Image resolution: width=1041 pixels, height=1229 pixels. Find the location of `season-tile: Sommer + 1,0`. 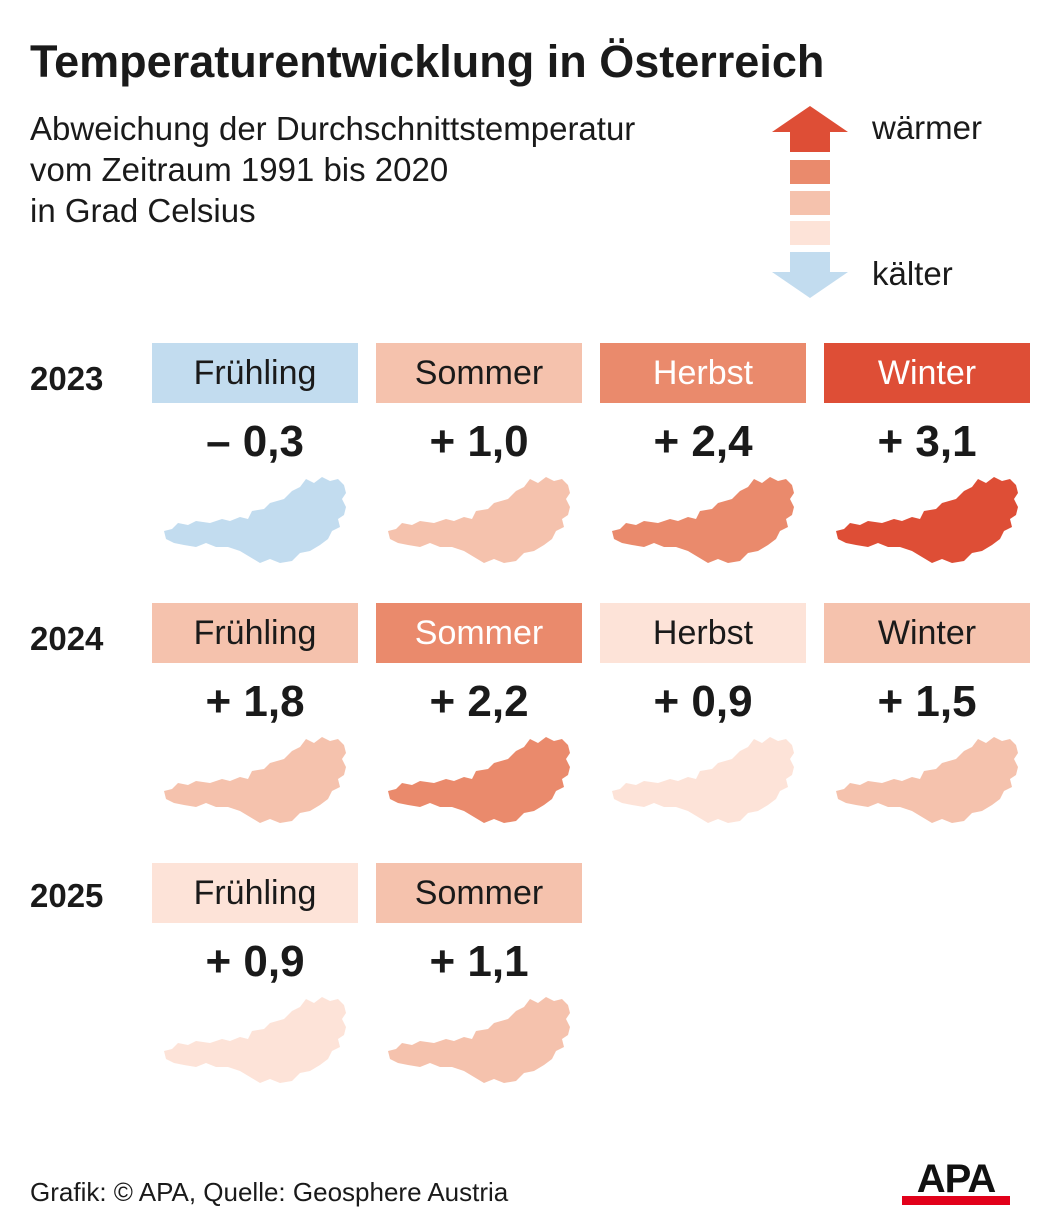

season-tile: Sommer + 1,0 is located at coordinates (480, 468).